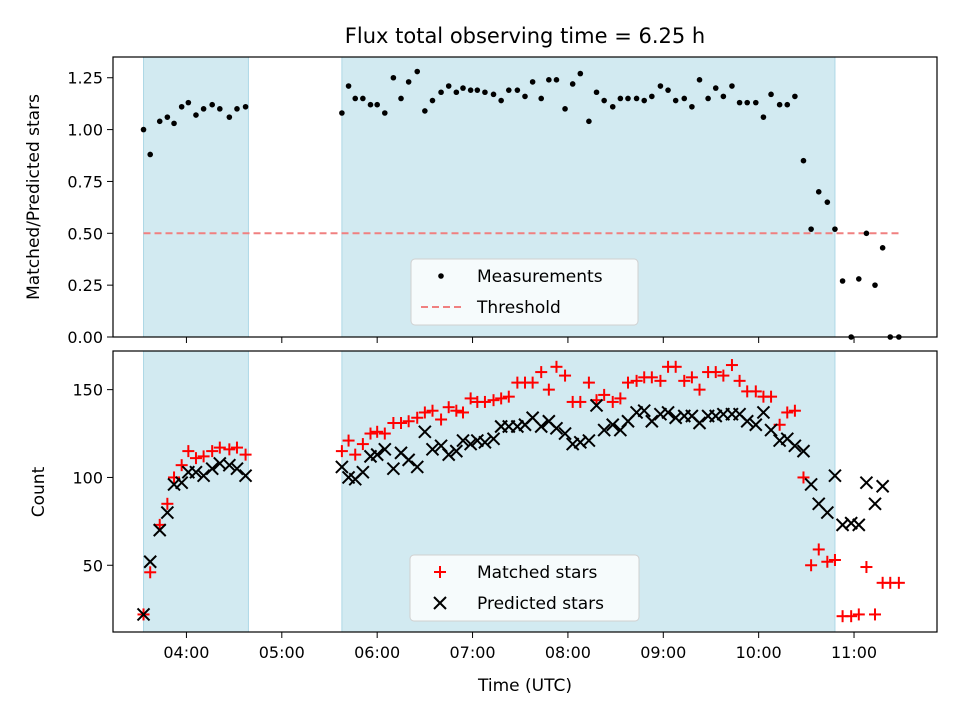 This screenshot has width=960, height=720. What do you see at coordinates (540, 277) in the screenshot?
I see `legend-measurements-label: Measurements` at bounding box center [540, 277].